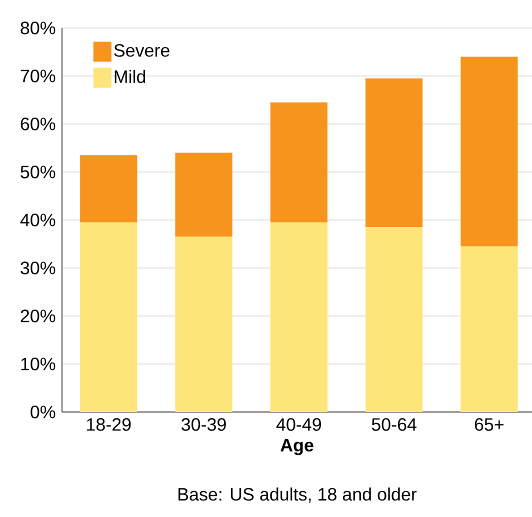 The height and width of the screenshot is (517, 532). What do you see at coordinates (394, 424) in the screenshot?
I see `x-tick-label: 50-64` at bounding box center [394, 424].